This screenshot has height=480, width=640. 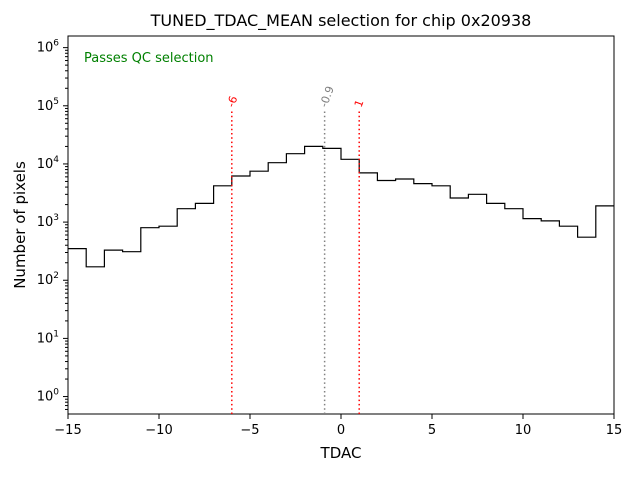 What do you see at coordinates (158, 430) in the screenshot?
I see `x-tick-label: −10` at bounding box center [158, 430].